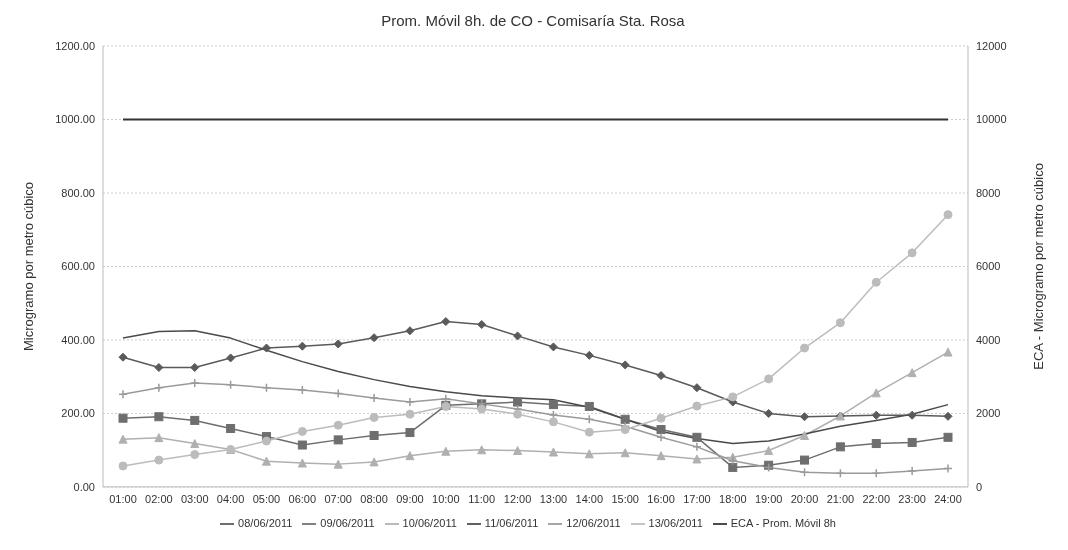 The width and height of the screenshot is (1068, 550). I want to click on x-tick-label: 08:00, so click(374, 498).